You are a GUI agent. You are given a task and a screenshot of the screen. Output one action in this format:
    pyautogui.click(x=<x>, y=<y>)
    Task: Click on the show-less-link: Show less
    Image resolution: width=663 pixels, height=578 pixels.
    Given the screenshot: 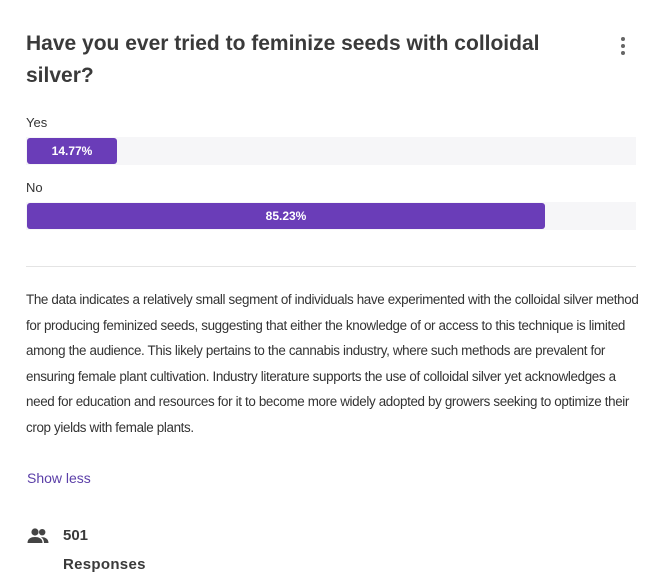 What is the action you would take?
    pyautogui.click(x=59, y=478)
    